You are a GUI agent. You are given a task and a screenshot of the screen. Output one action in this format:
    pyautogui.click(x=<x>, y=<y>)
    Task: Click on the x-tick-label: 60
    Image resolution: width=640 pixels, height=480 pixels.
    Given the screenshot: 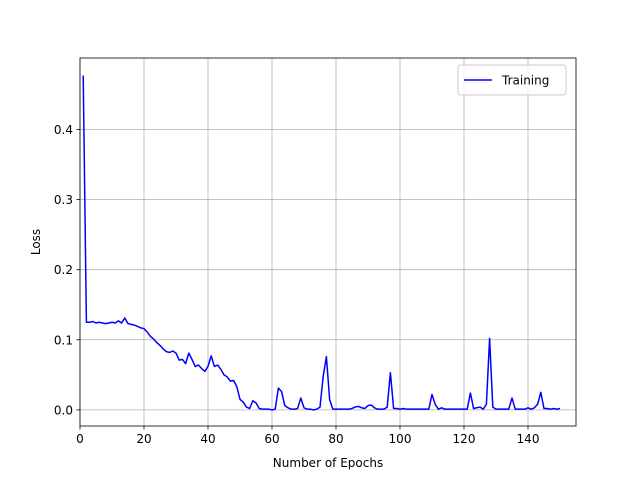 What is the action you would take?
    pyautogui.click(x=271, y=439)
    